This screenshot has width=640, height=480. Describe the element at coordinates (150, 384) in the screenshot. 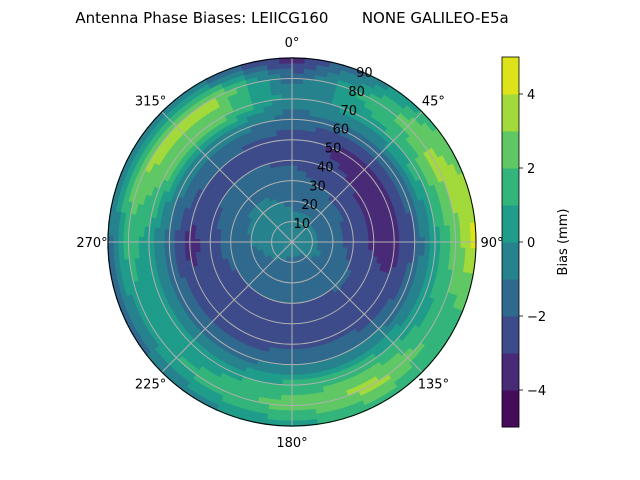

I see `theta-tick-label: 225°` at that location.